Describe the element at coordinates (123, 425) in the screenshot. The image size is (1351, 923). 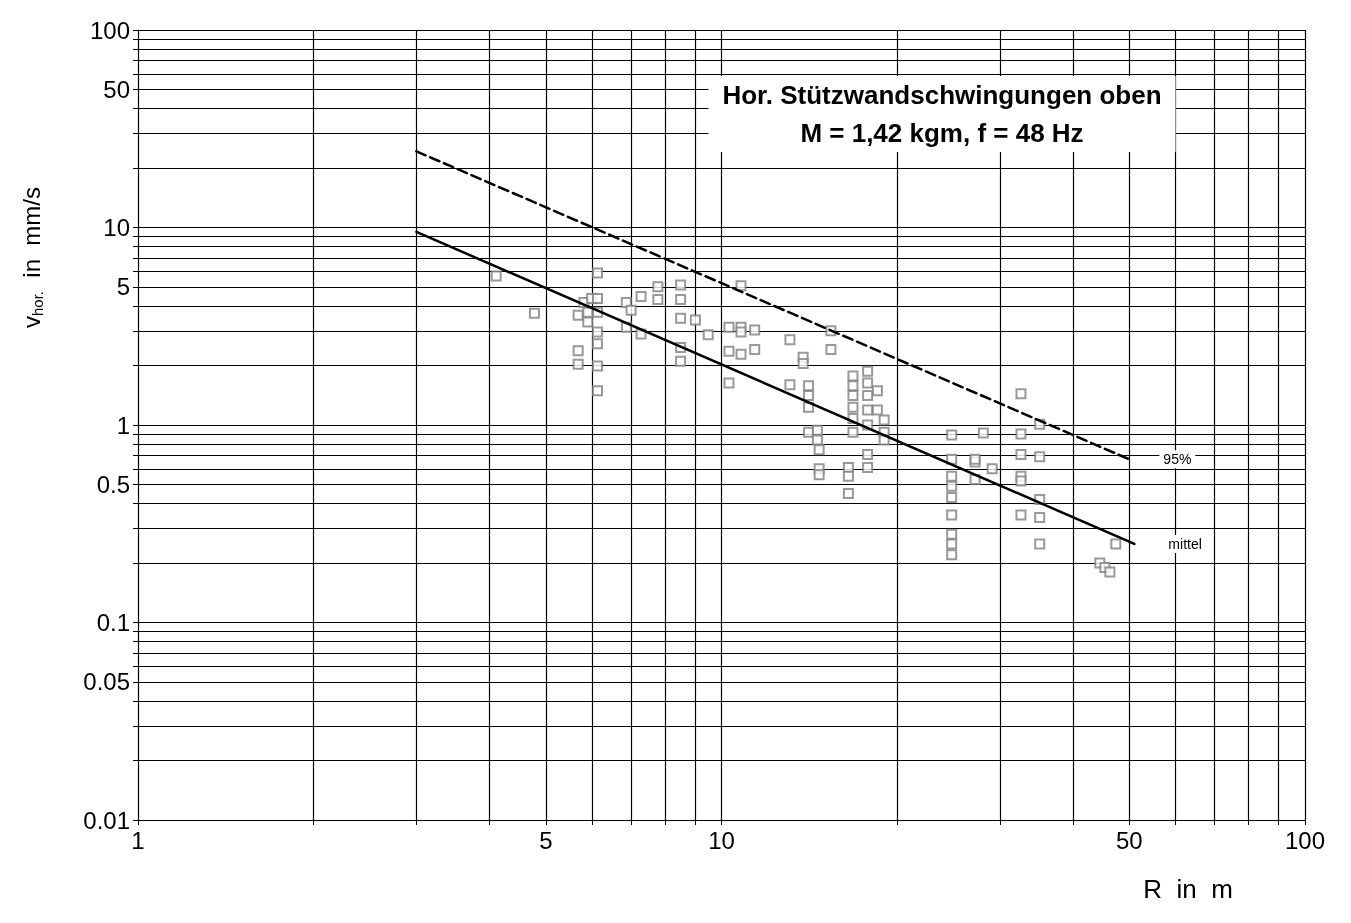
I see `y-tick-label: 1` at that location.